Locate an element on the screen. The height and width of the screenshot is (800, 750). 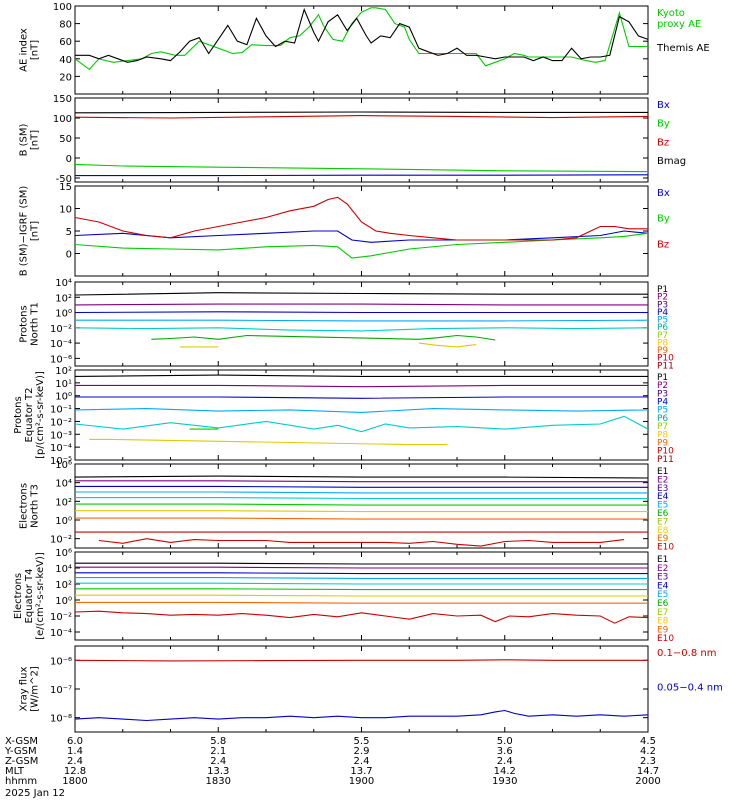
legend-entry: Kyoto is located at coordinates (671, 13).